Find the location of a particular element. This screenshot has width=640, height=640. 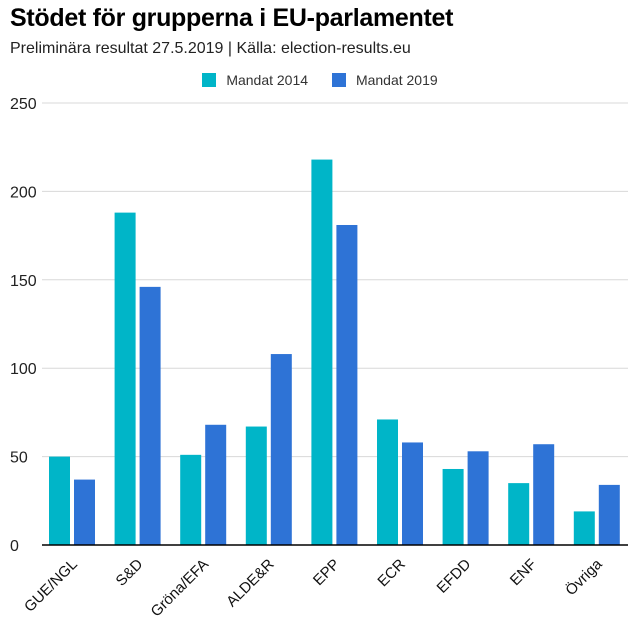

legend-swatch-2019 is located at coordinates (338, 80).